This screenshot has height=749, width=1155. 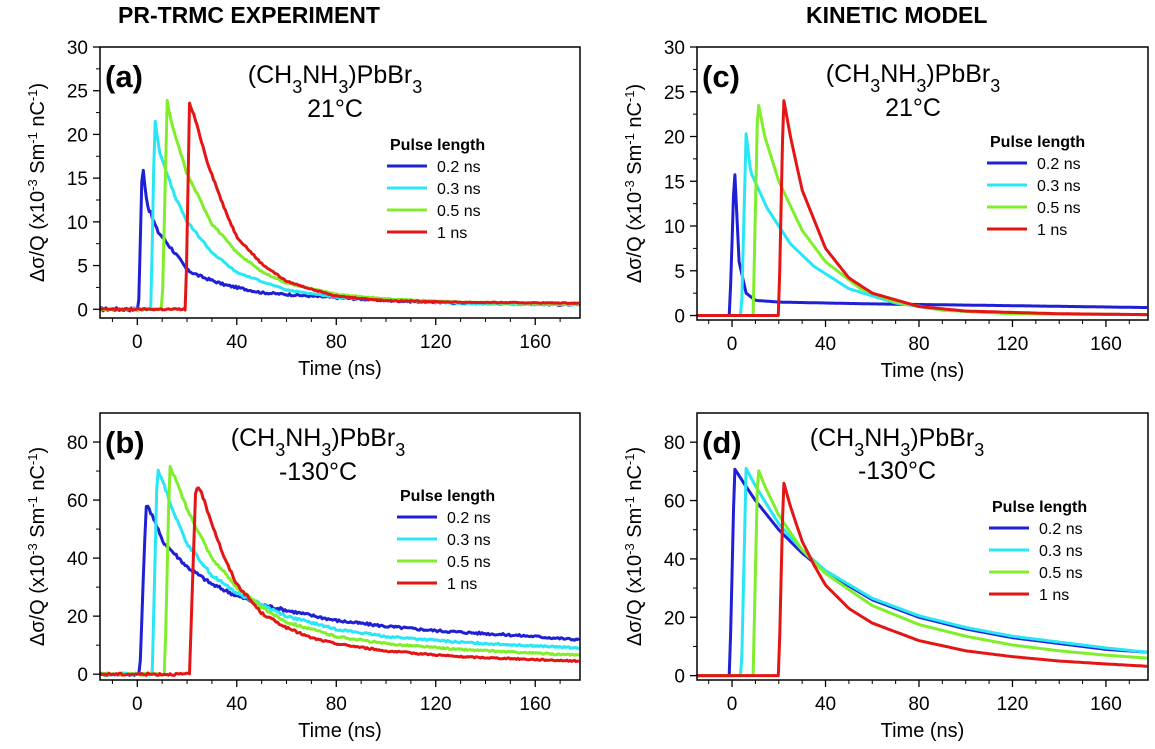 I want to click on panel-label: (c), so click(x=721, y=76).